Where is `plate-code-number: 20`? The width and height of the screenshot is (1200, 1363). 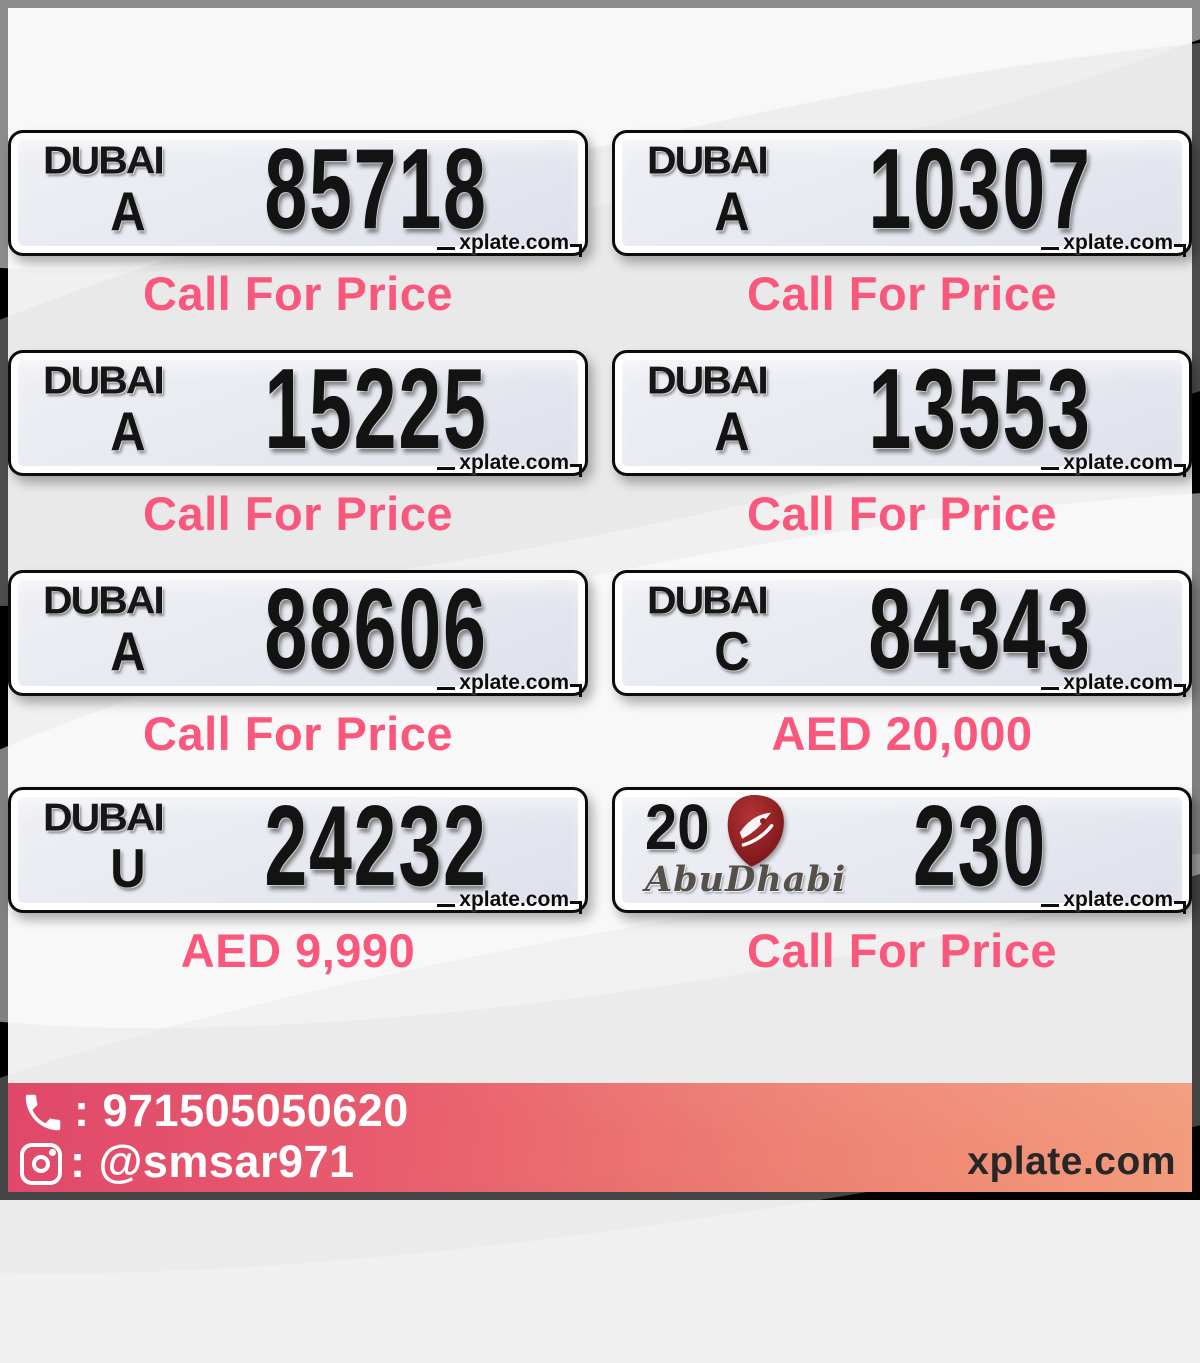
plate-code-number: 20 is located at coordinates (677, 827).